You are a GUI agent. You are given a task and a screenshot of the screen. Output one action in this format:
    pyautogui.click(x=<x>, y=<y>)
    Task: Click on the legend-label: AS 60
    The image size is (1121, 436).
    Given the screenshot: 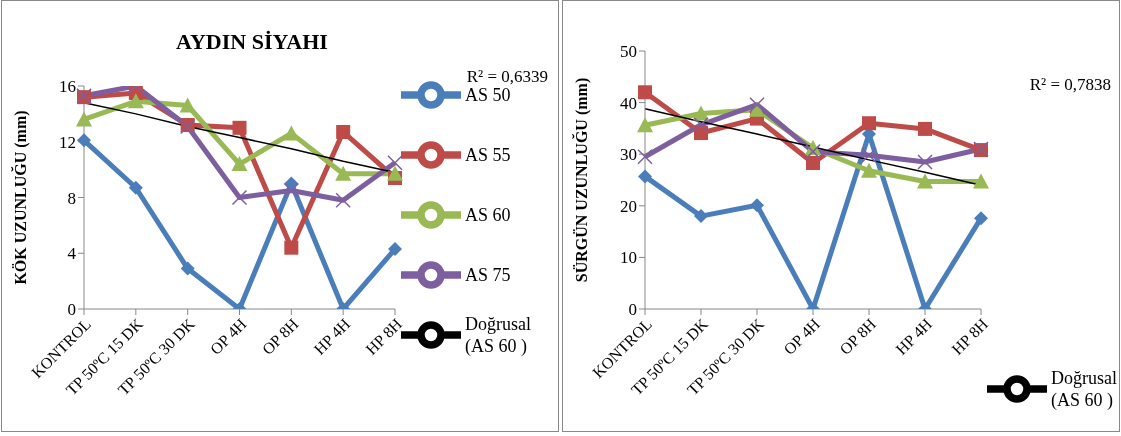 What is the action you would take?
    pyautogui.click(x=488, y=215)
    